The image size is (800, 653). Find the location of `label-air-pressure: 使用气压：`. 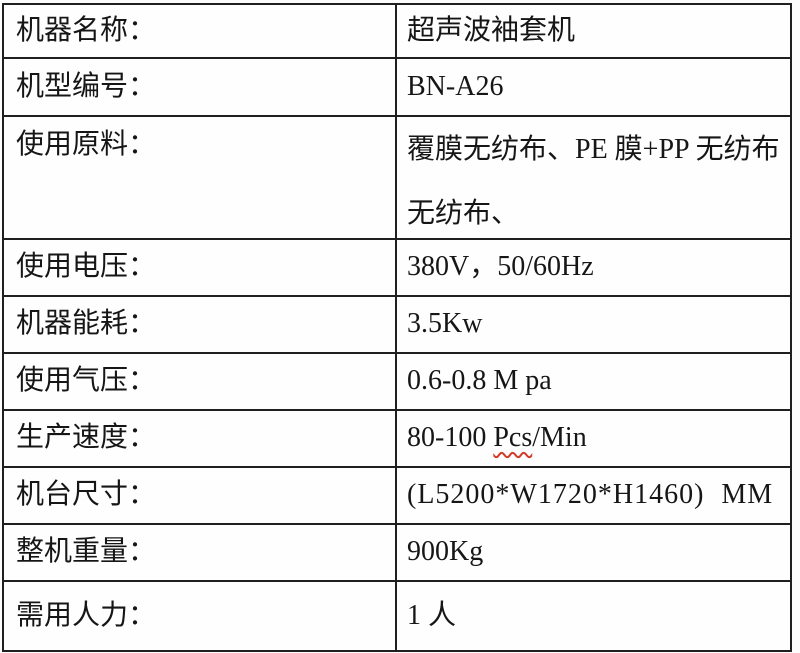

label-air-pressure: 使用气压： is located at coordinates (200, 381).